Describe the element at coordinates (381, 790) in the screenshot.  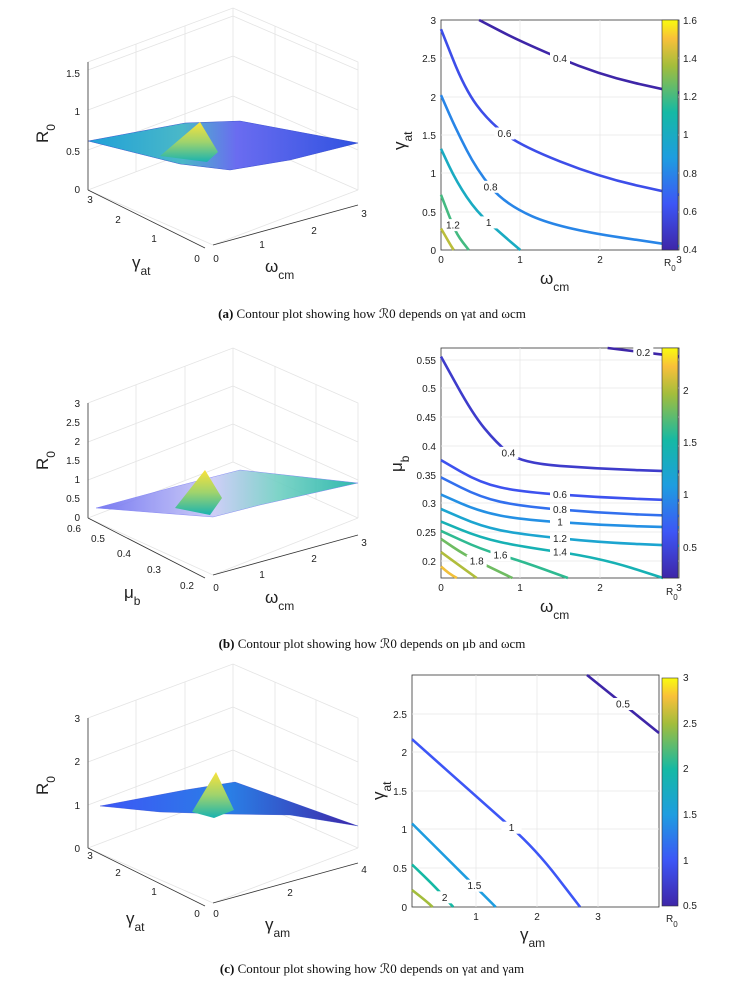
I see `panel-c-ylabel: γat` at that location.